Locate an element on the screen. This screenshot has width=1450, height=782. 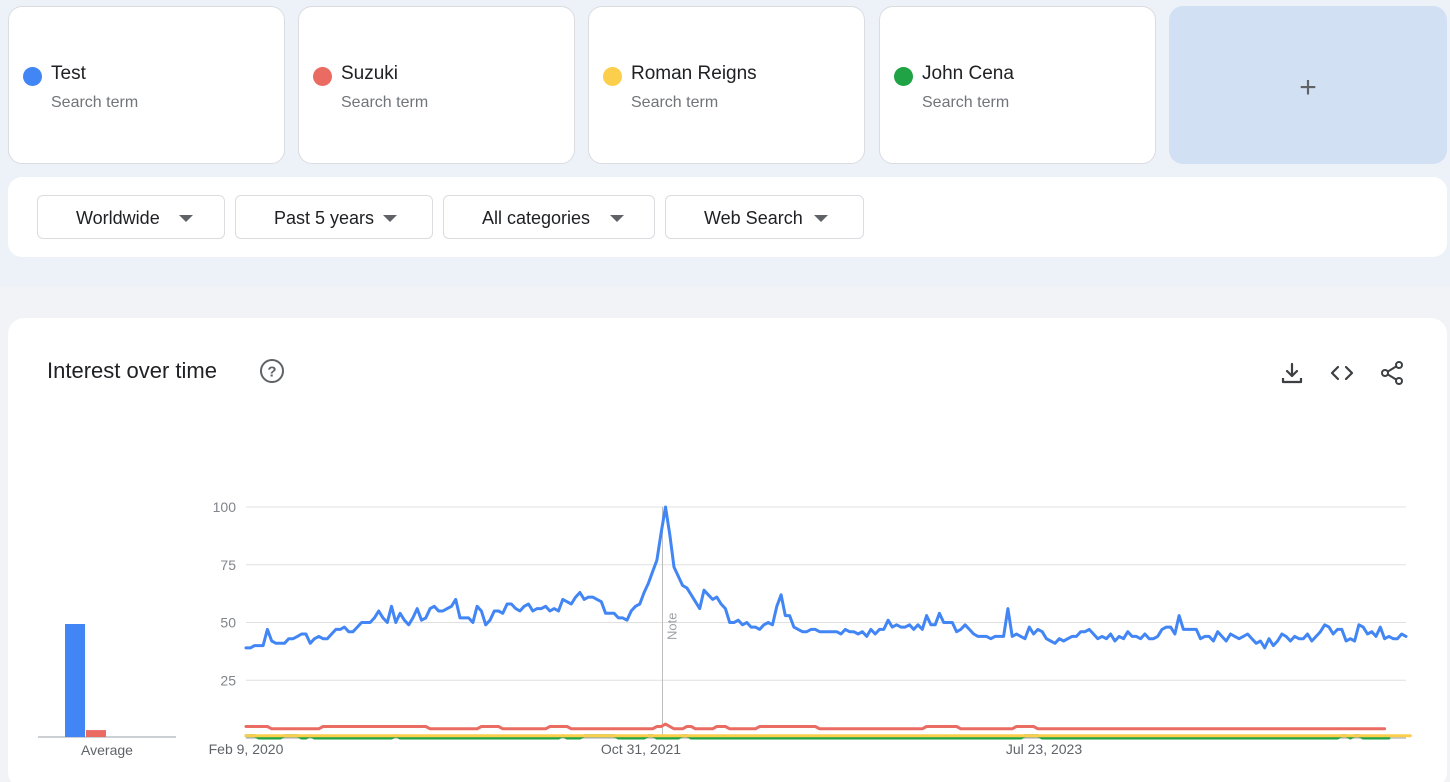
y-tick-label: 100 is located at coordinates (225, 507).